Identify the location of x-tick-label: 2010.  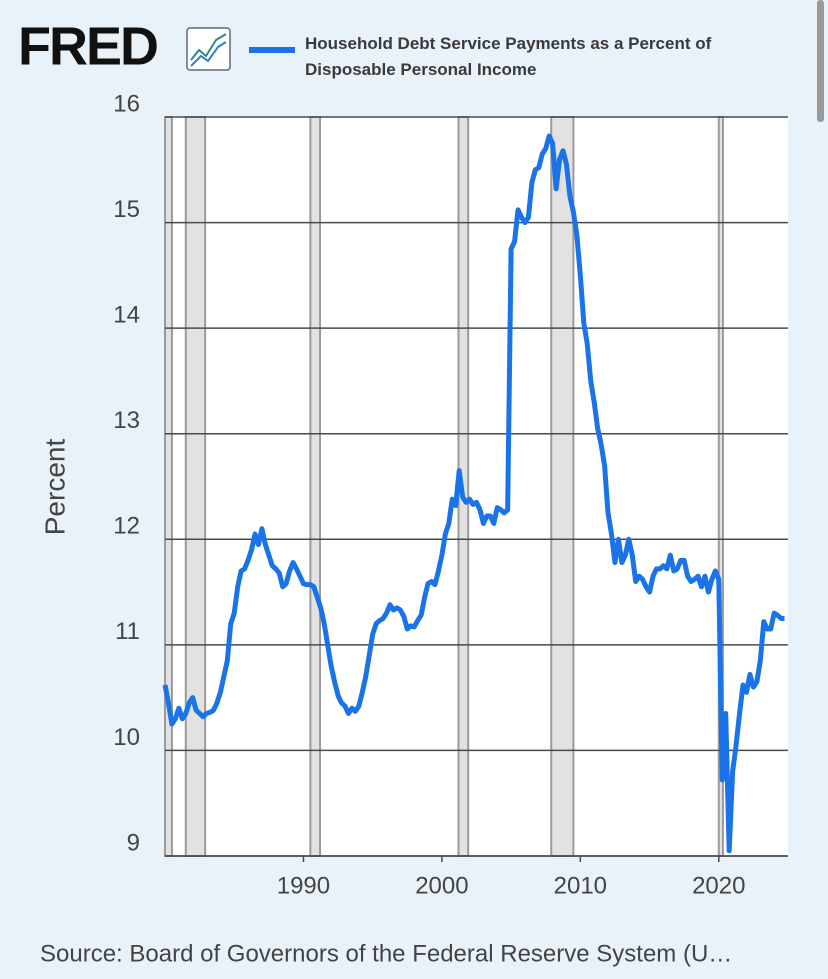
(580, 885).